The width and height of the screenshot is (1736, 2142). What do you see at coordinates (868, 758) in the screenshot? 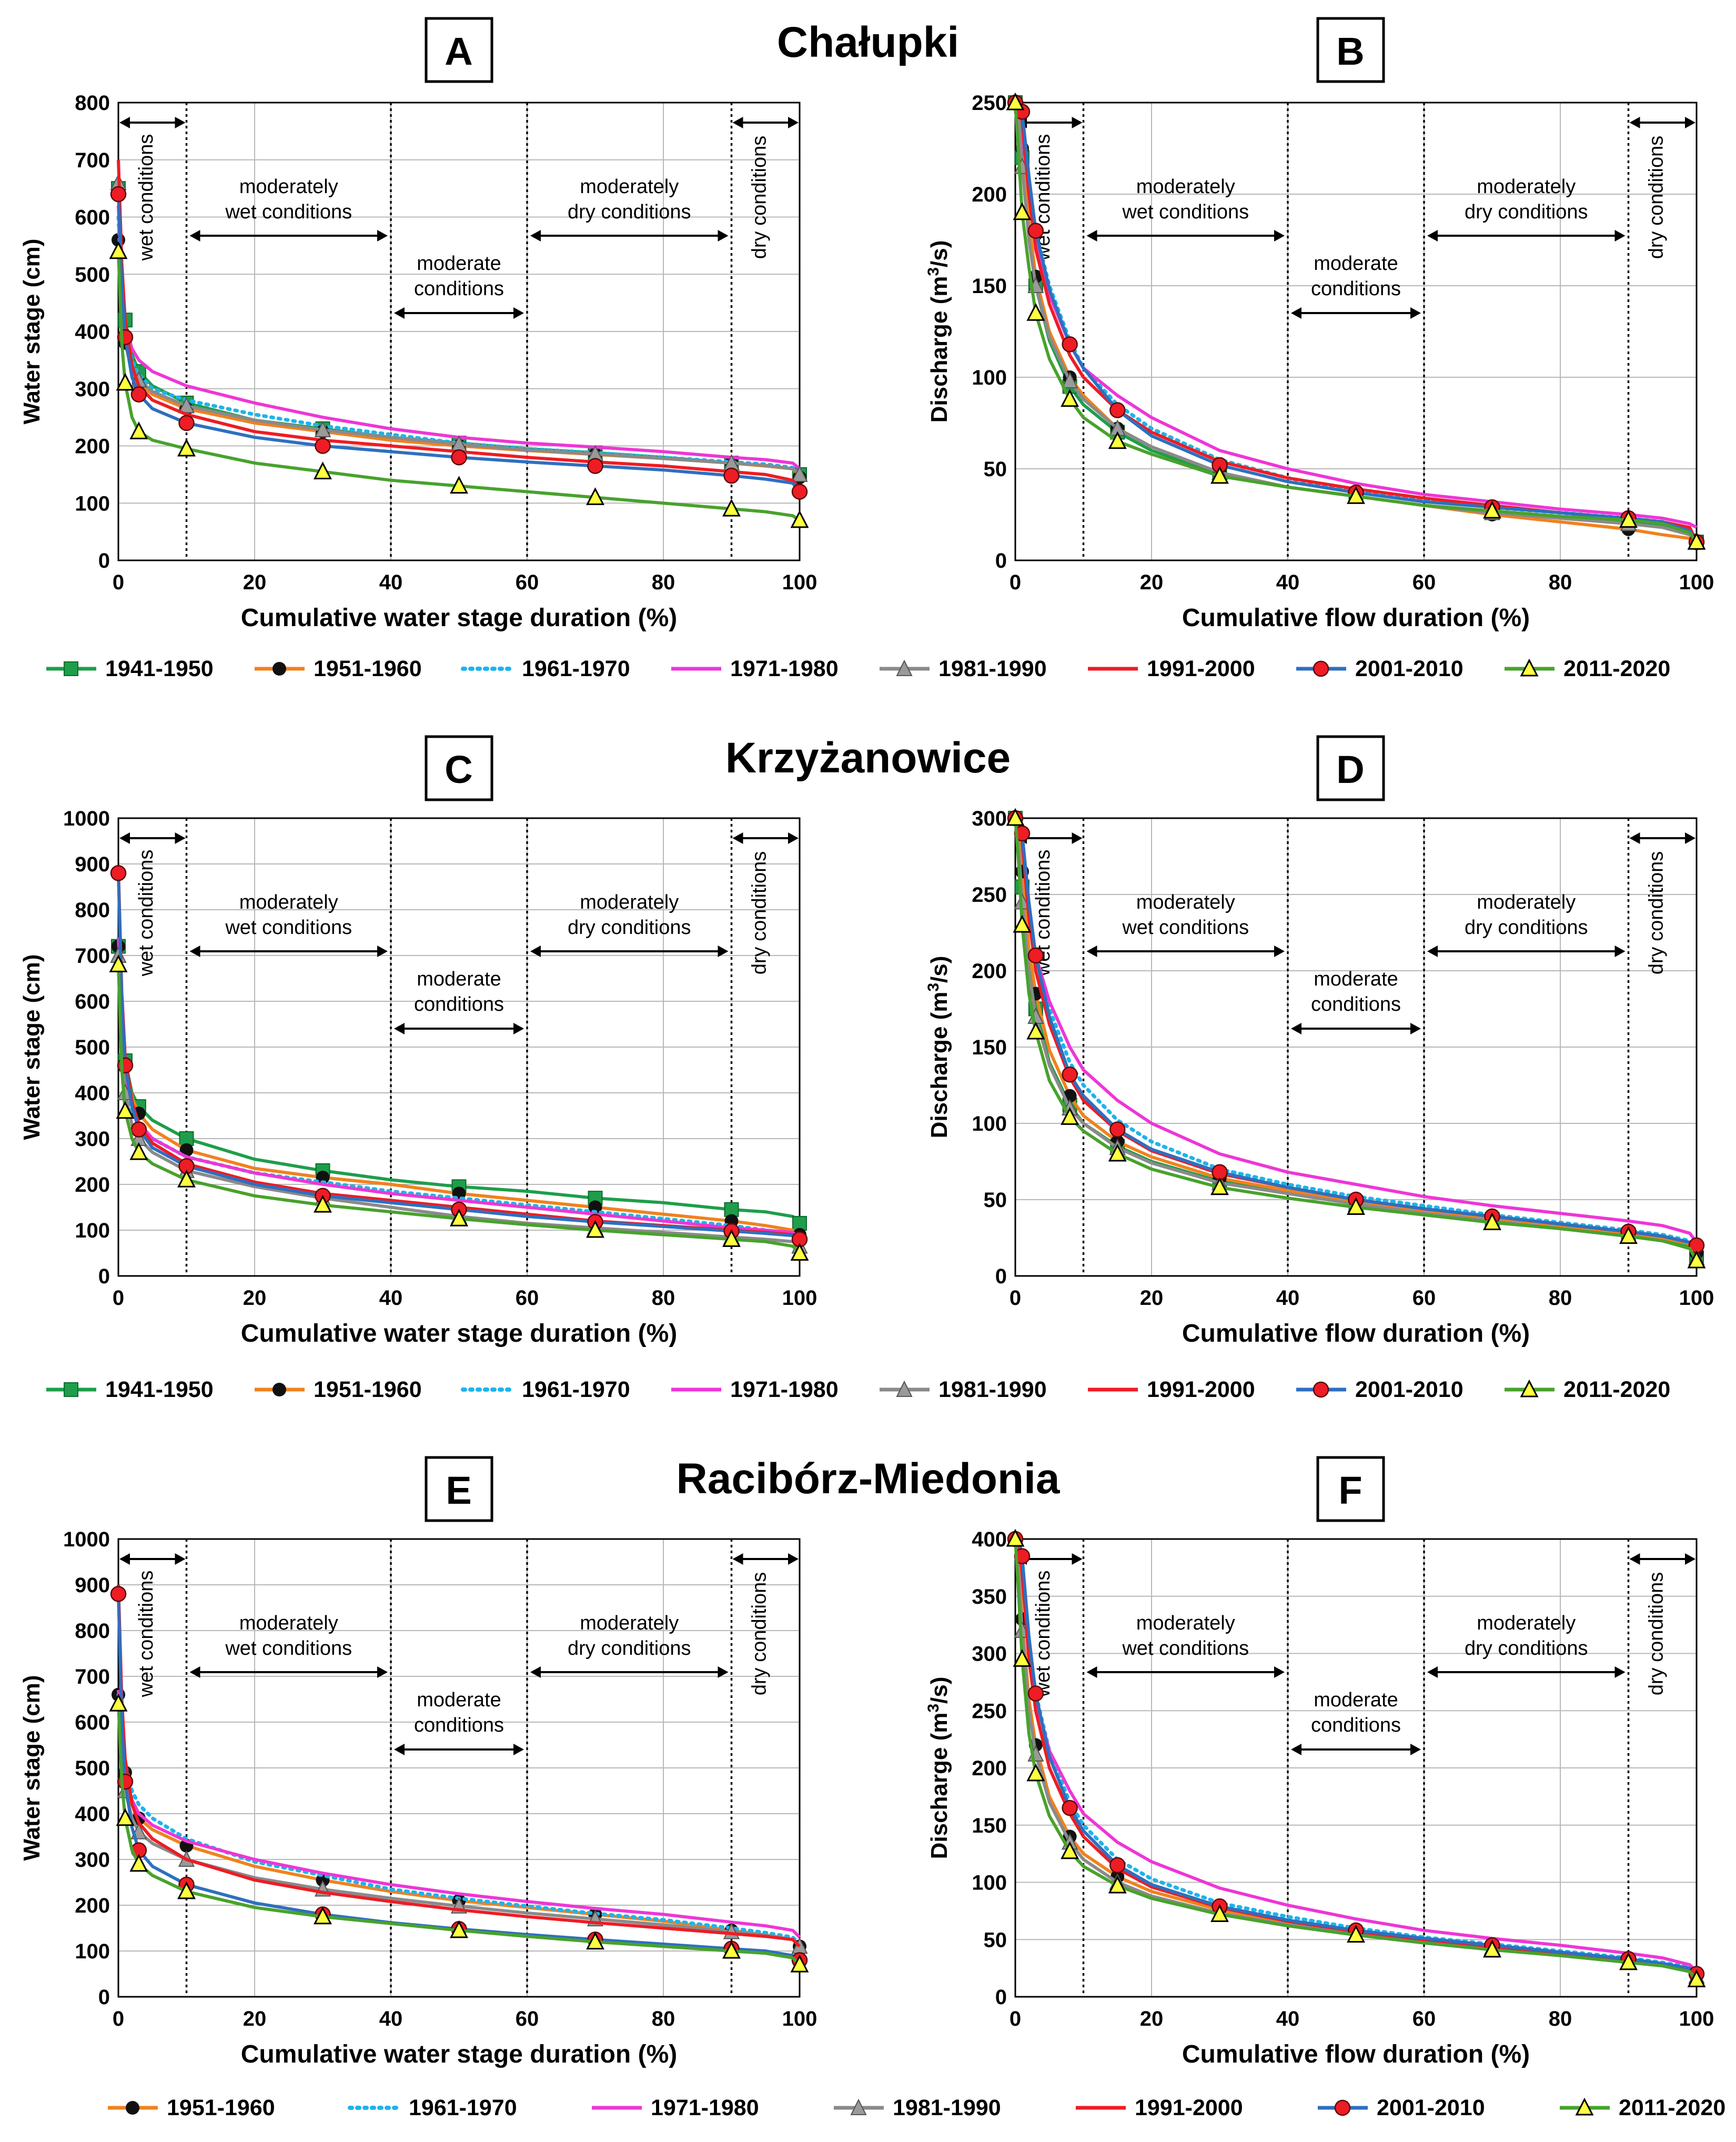
I see `station-title-krzyzanowice: Krzyżanowice` at bounding box center [868, 758].